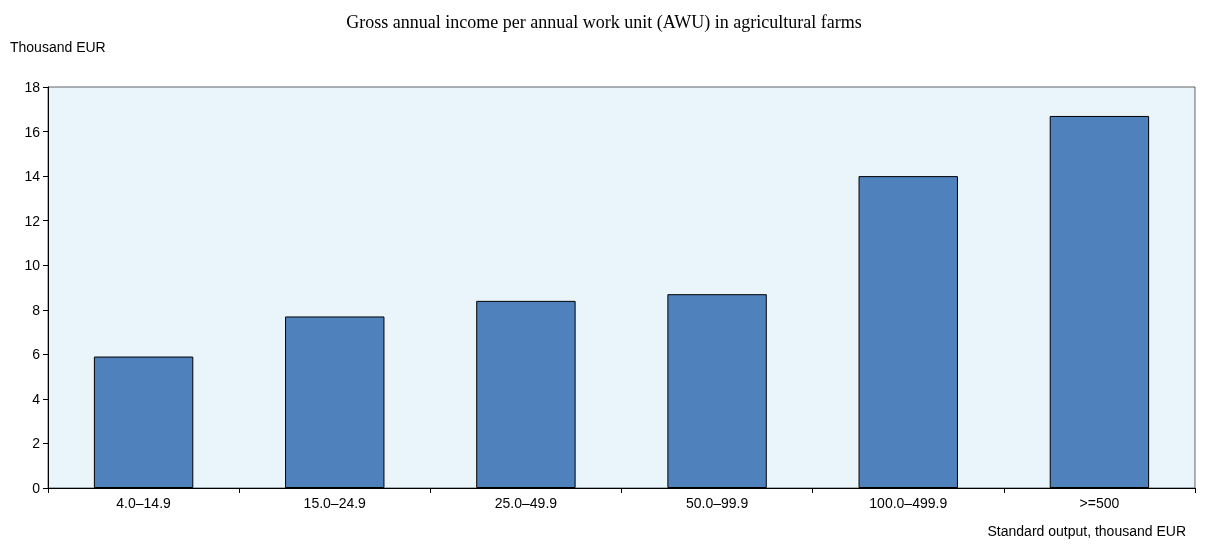 This screenshot has width=1208, height=545. Describe the element at coordinates (32, 87) in the screenshot. I see `y-tick-label: 18` at that location.